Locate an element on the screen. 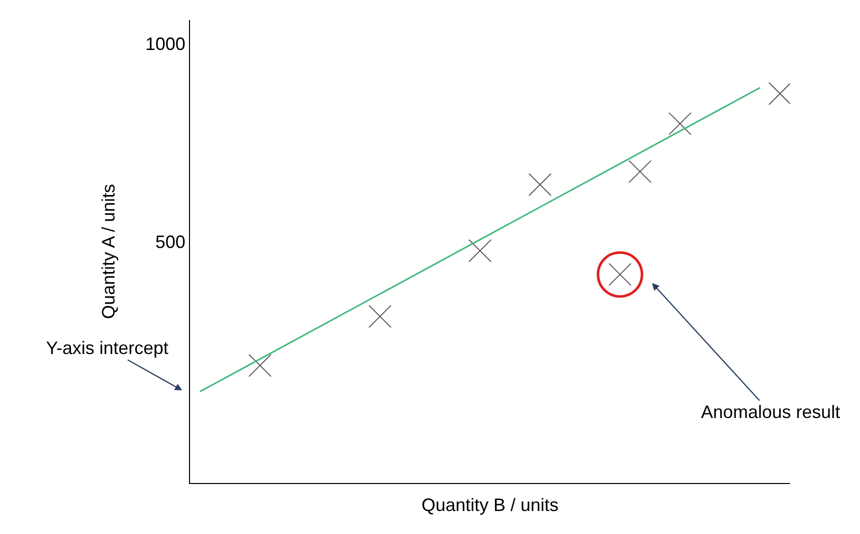  y-tick-label: 1000 is located at coordinates (165, 44).